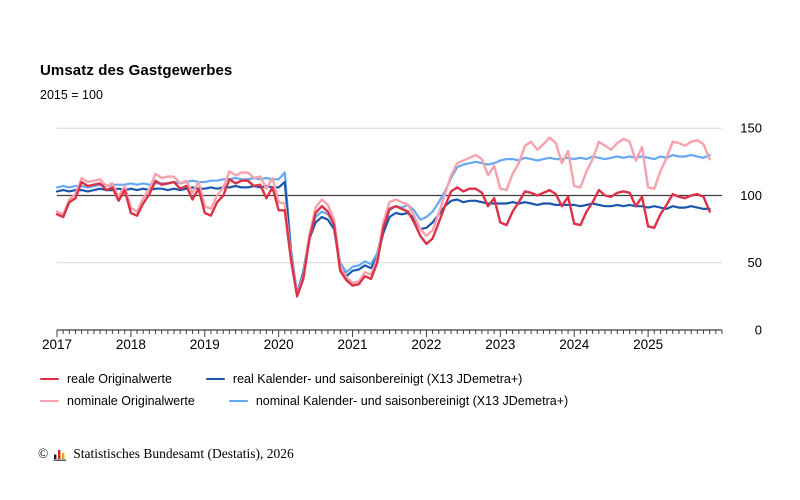 The width and height of the screenshot is (800, 500). I want to click on x-axis-year-label: 2022, so click(426, 344).